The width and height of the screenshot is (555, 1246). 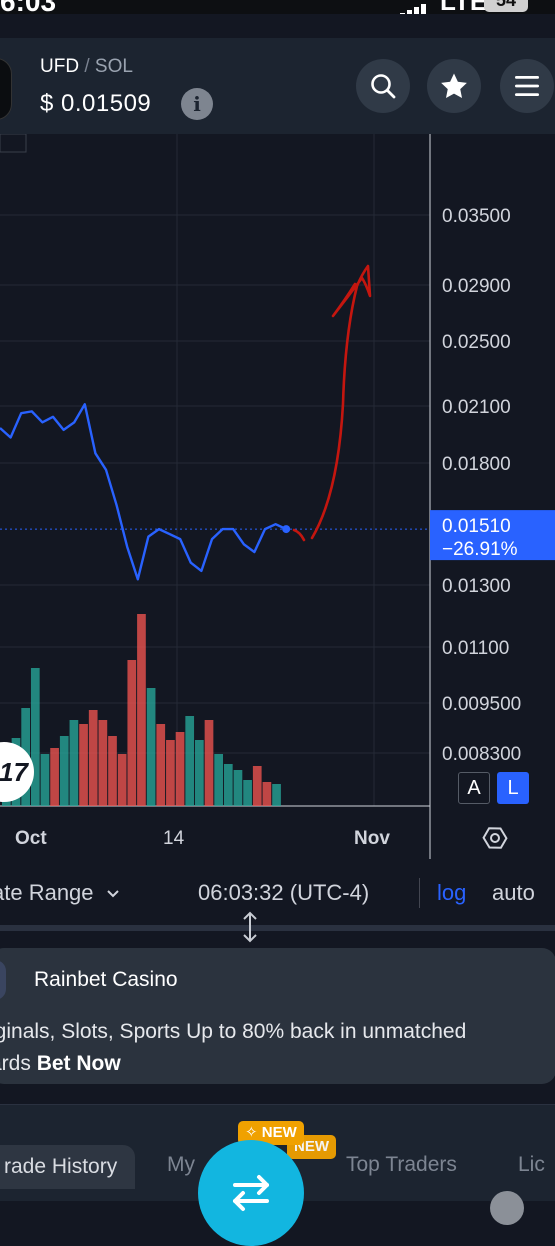 I want to click on ad-title: Rainbet Casino, so click(x=106, y=979).